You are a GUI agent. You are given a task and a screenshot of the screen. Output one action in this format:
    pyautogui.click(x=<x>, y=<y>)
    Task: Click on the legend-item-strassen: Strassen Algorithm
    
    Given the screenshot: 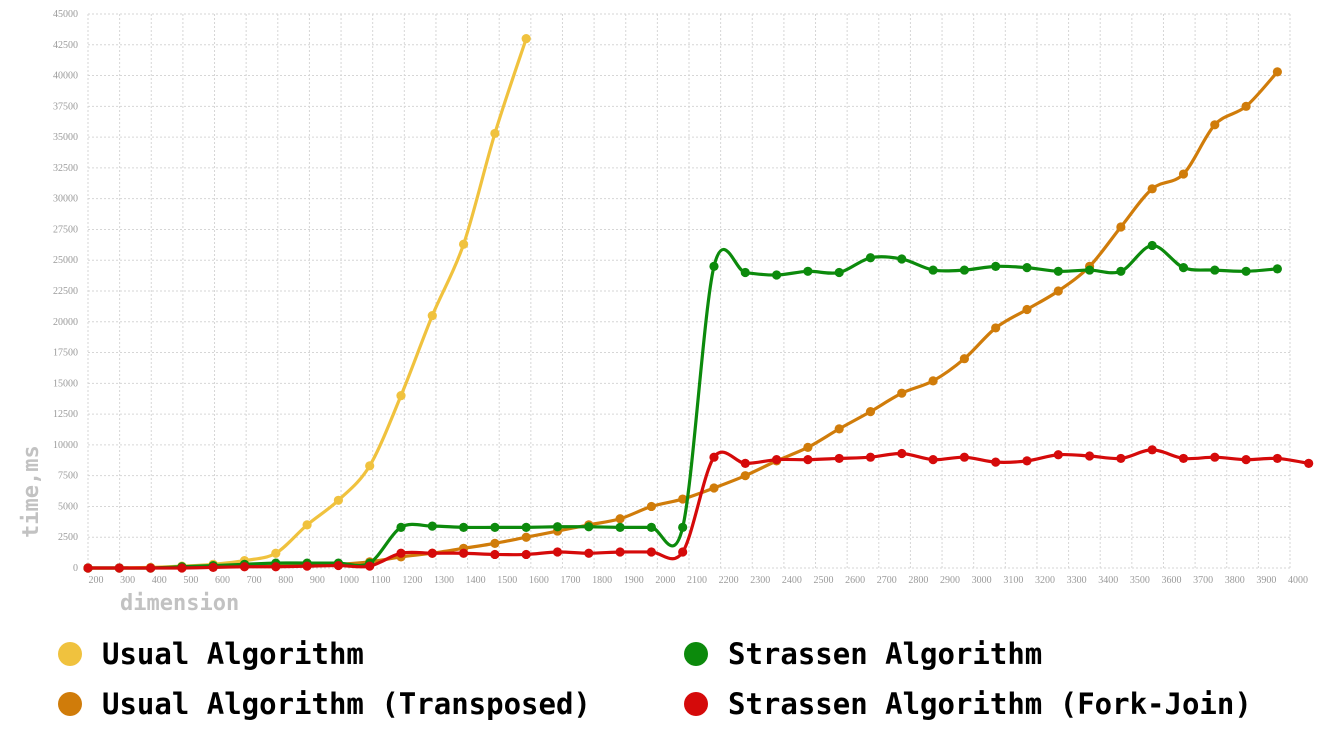 What is the action you would take?
    pyautogui.click(x=863, y=654)
    